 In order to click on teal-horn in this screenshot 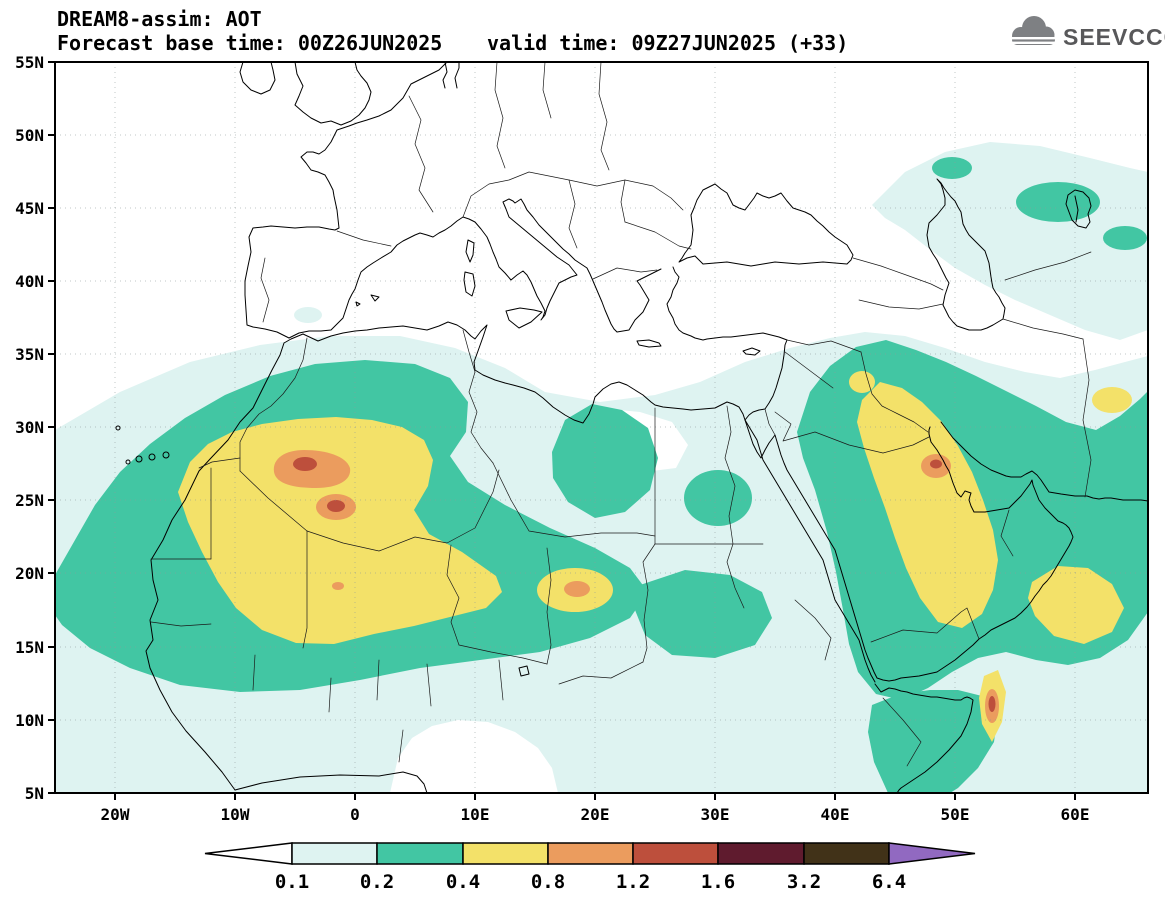, I will do `click(933, 741)`.